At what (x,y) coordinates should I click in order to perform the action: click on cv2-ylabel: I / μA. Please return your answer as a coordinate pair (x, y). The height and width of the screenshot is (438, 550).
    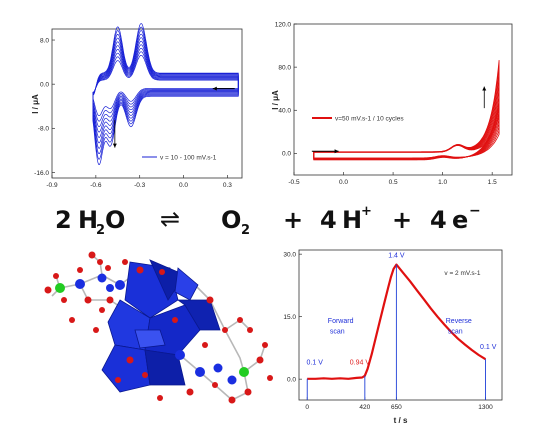
    Looking at the image, I should click on (275, 100).